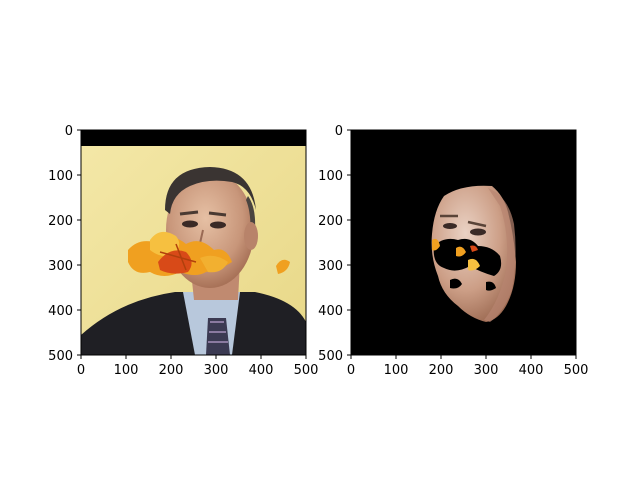 This screenshot has width=640, height=480. I want to click on right-y-ticks: 0 100 200 300 400 500, so click(334, 244).